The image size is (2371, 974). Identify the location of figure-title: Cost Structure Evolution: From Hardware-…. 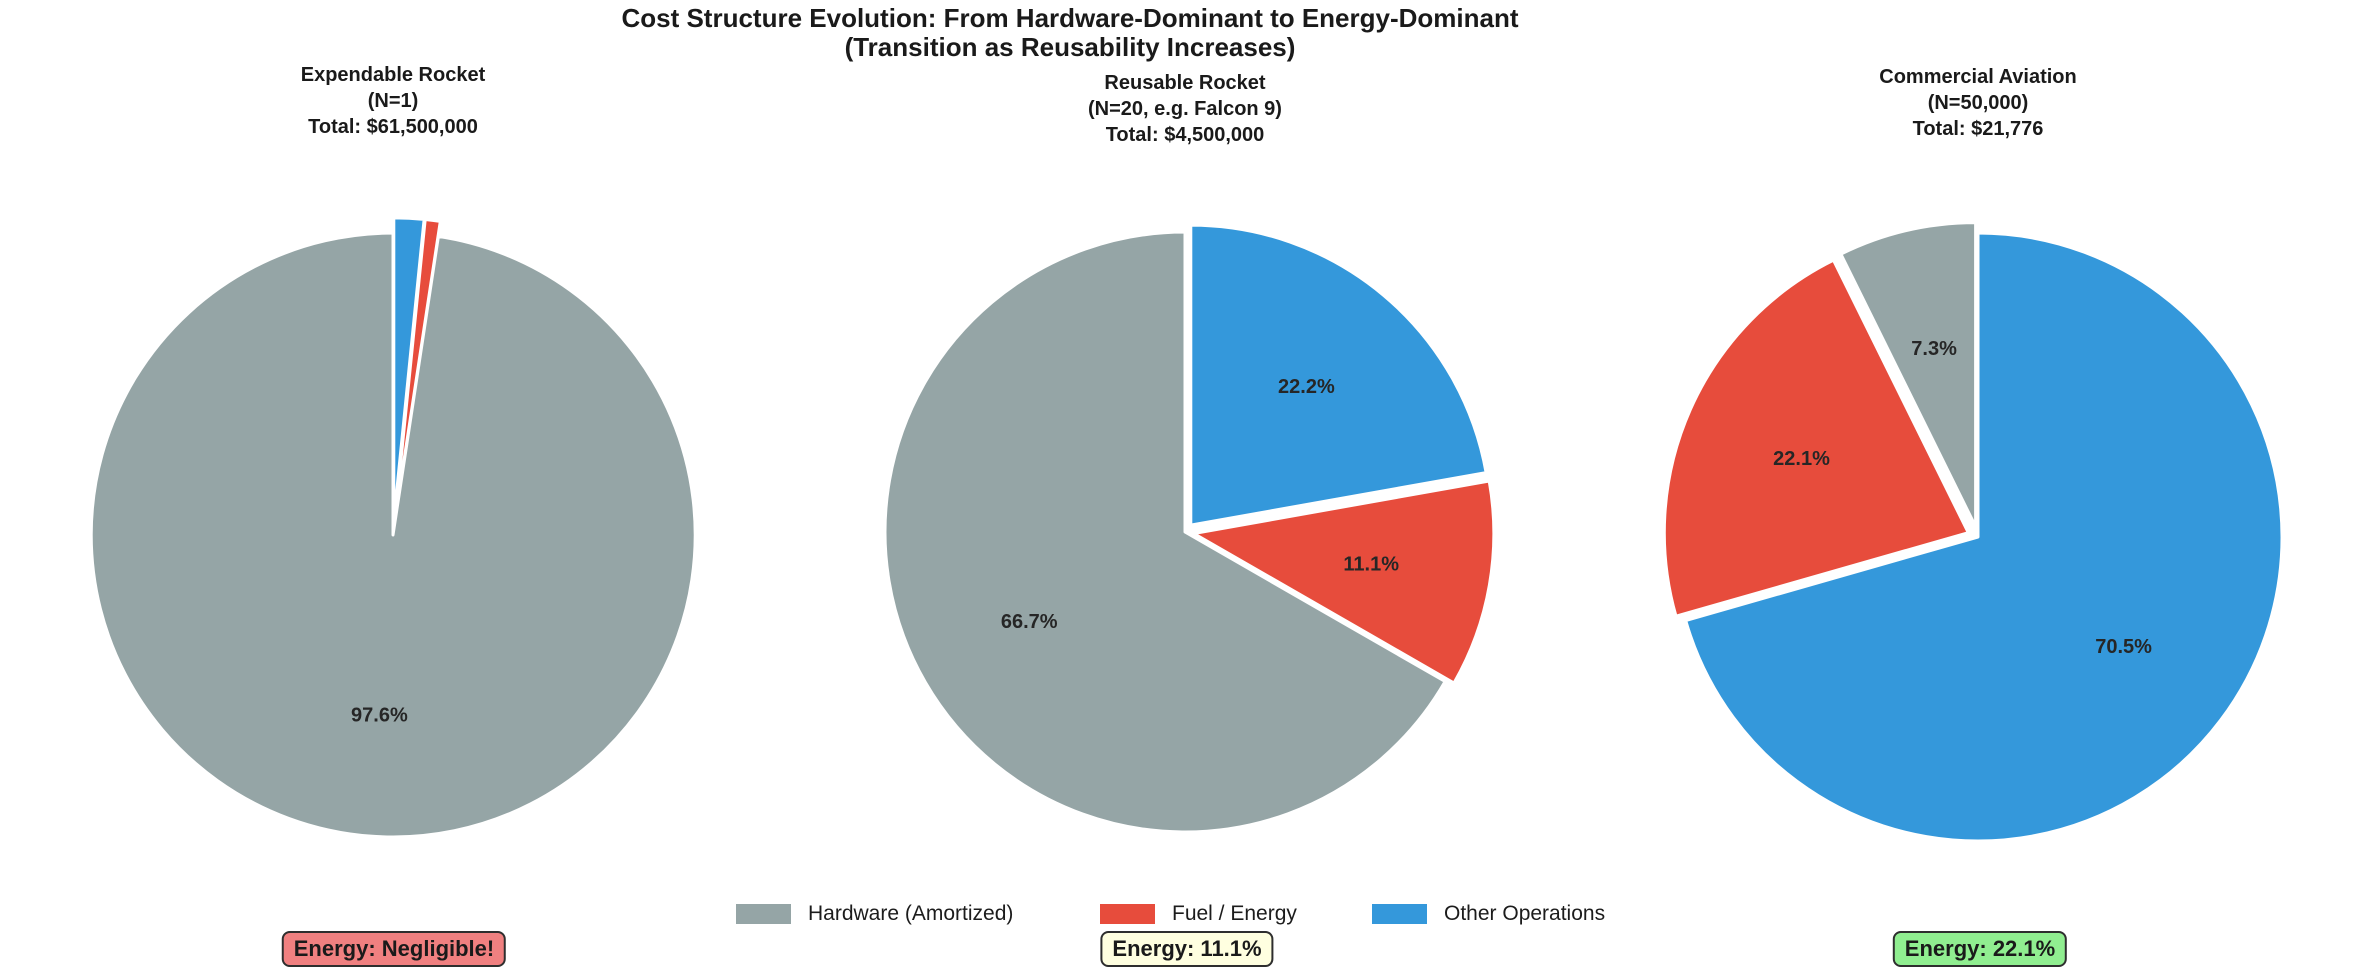
(1069, 33).